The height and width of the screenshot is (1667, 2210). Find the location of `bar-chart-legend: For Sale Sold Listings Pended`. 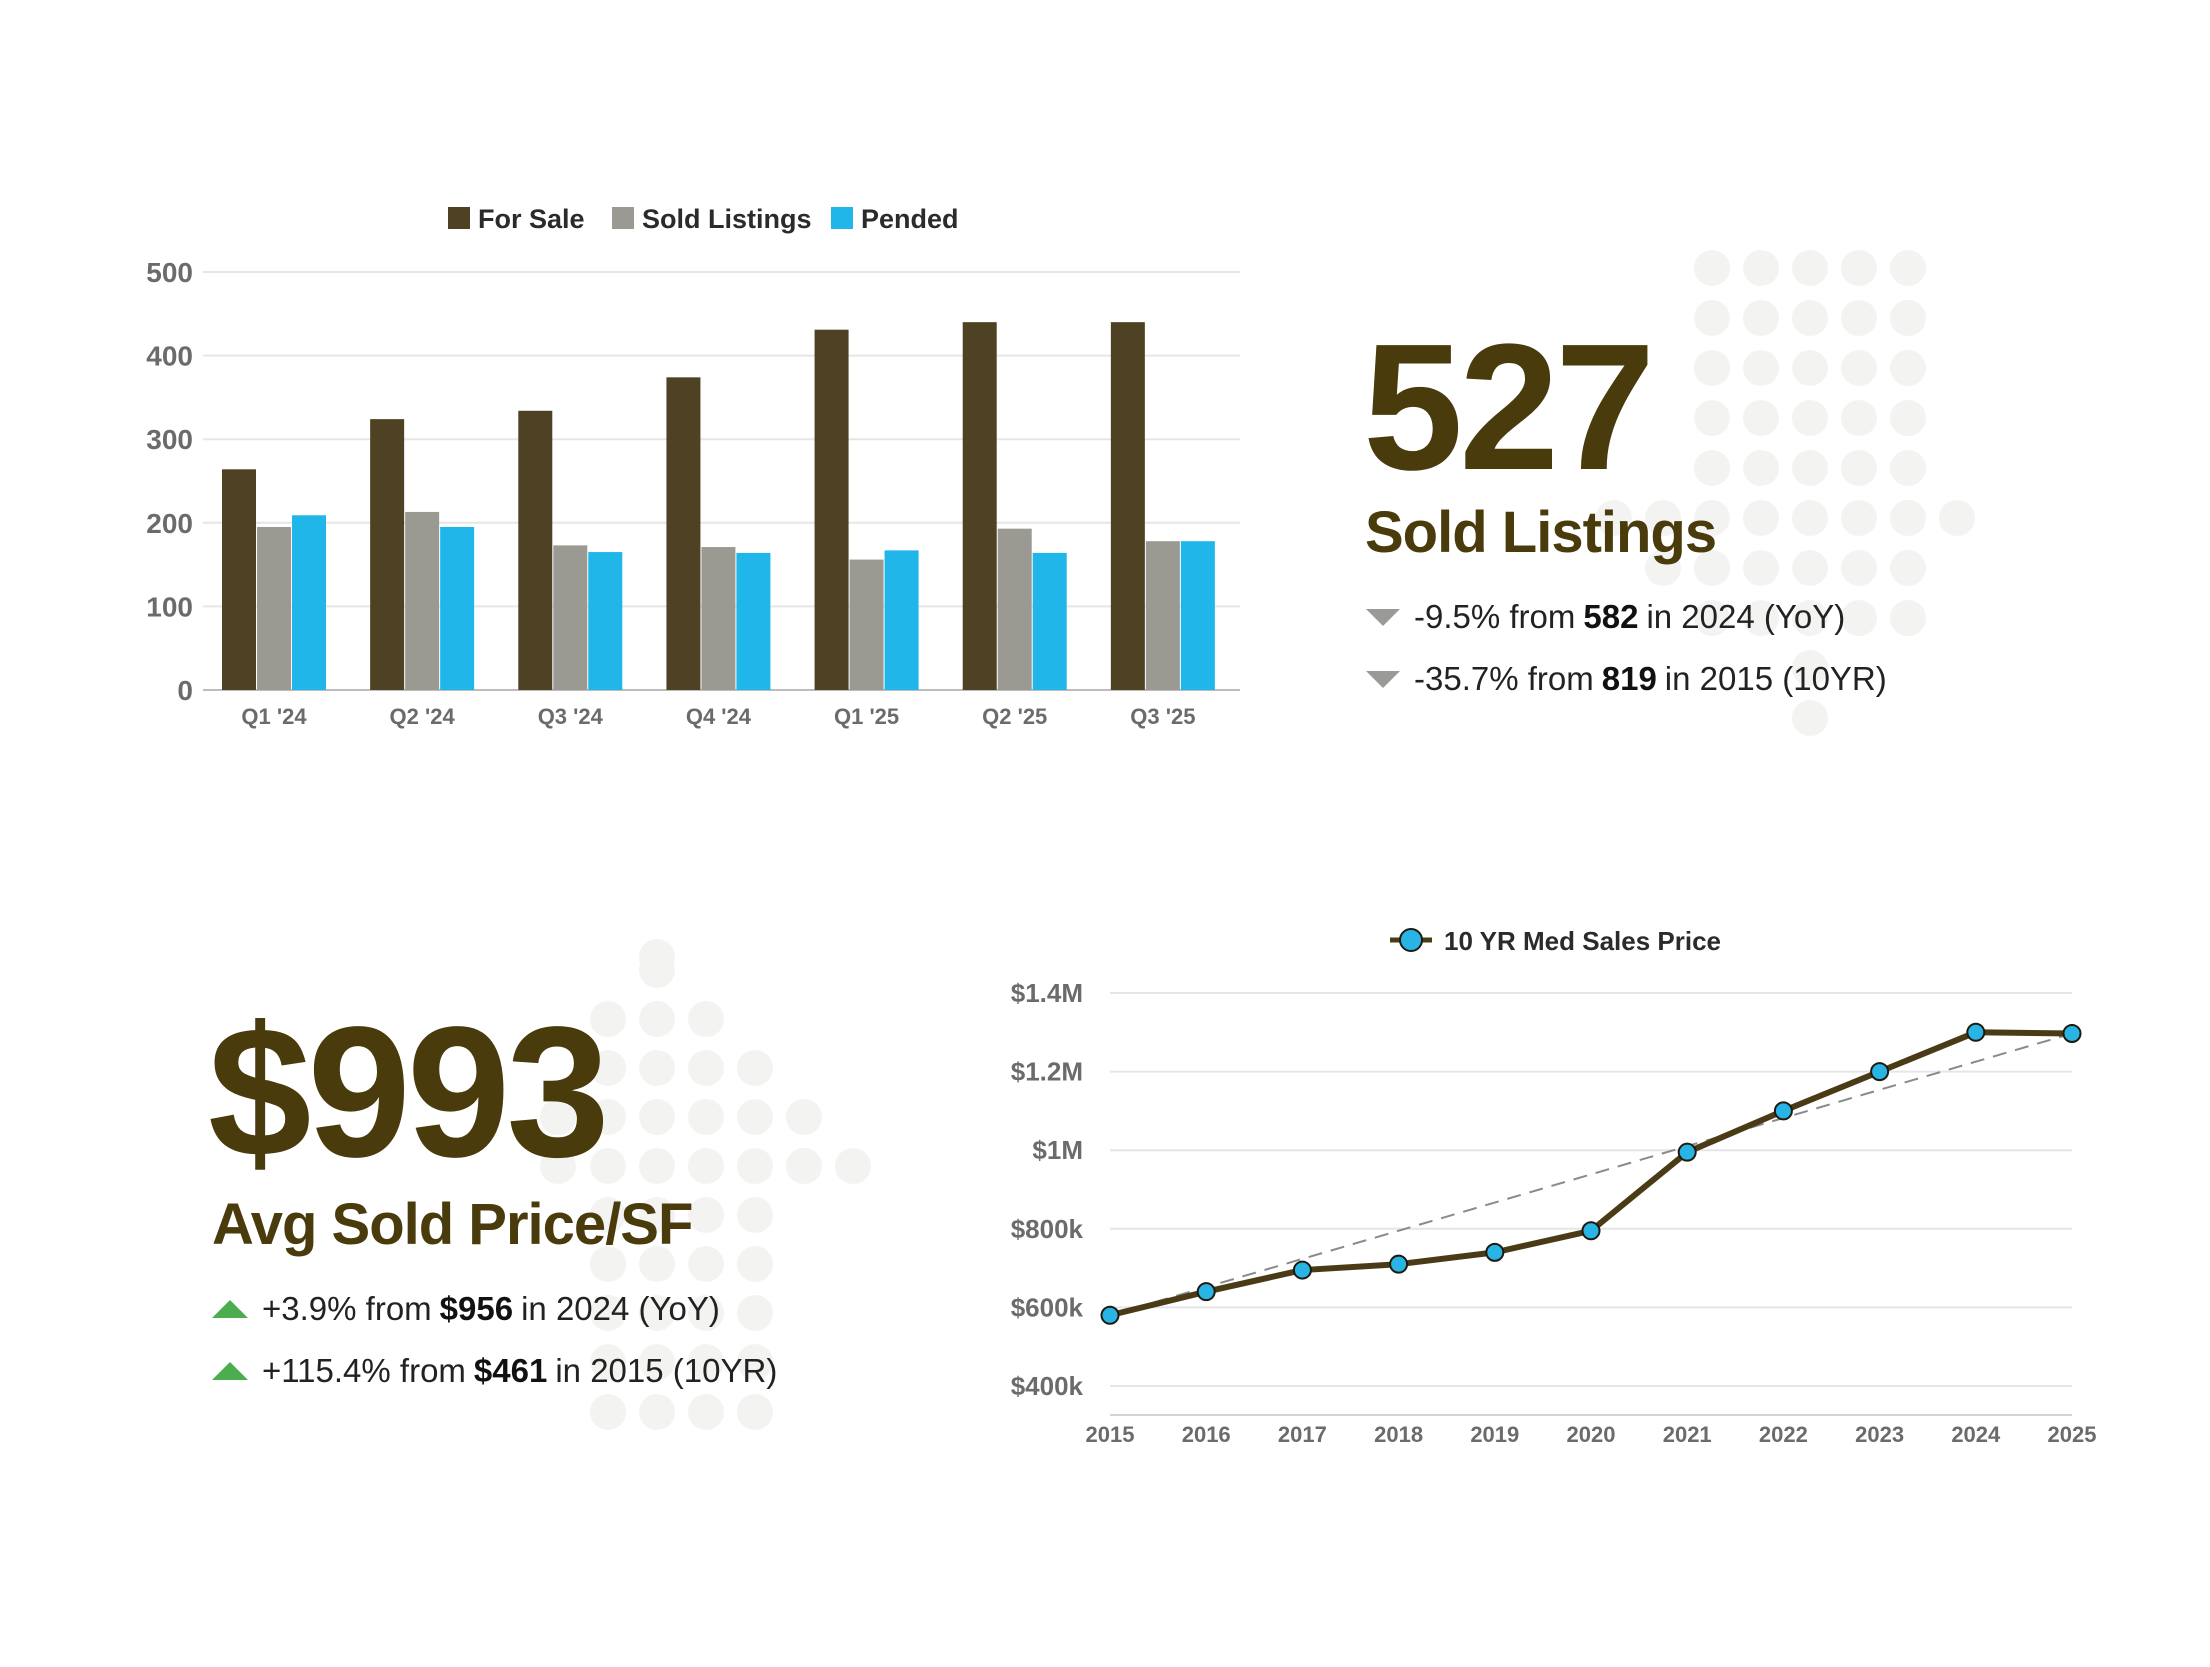

bar-chart-legend: For Sale Sold Listings Pended is located at coordinates (703, 219).